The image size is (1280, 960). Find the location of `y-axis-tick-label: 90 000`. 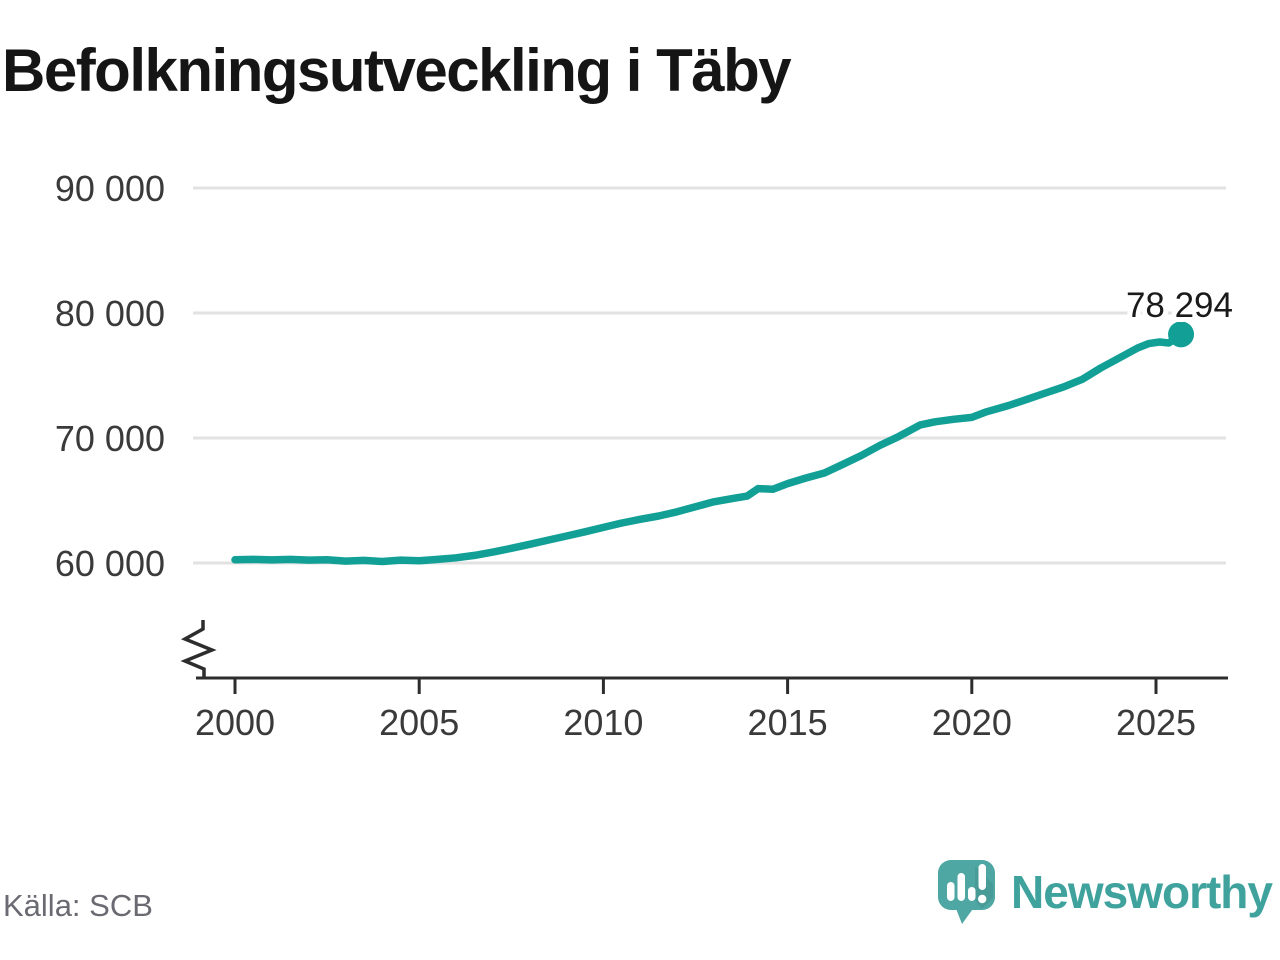

y-axis-tick-label: 90 000 is located at coordinates (110, 188).